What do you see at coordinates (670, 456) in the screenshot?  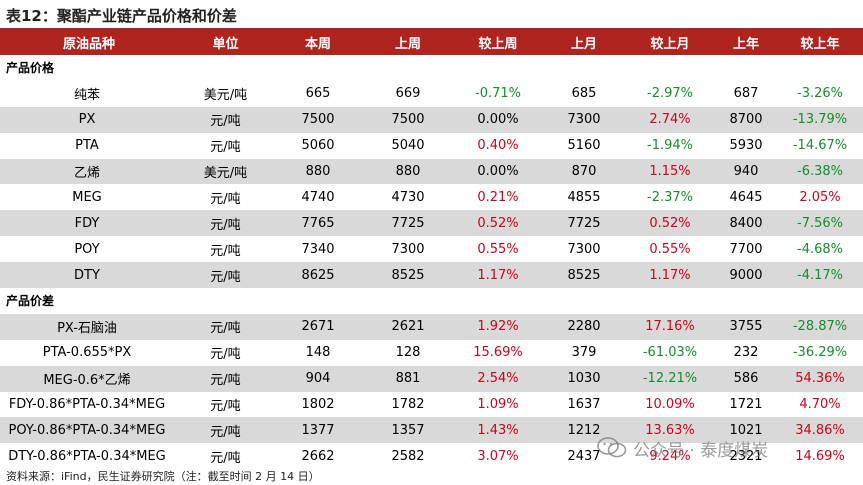 I see `cell-mom: 9.24%` at bounding box center [670, 456].